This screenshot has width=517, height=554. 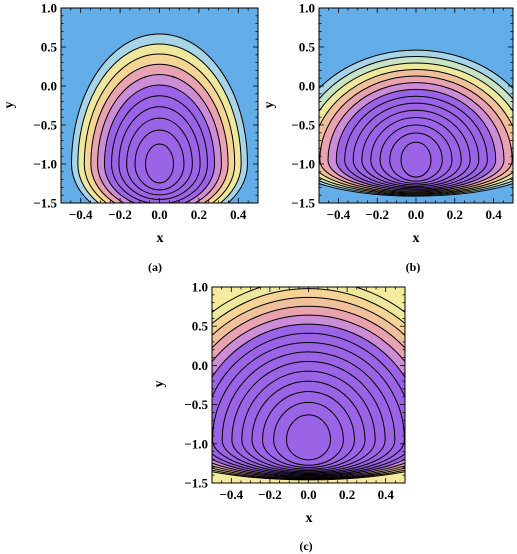 I want to click on panel-b-xlabel: x, so click(x=416, y=238).